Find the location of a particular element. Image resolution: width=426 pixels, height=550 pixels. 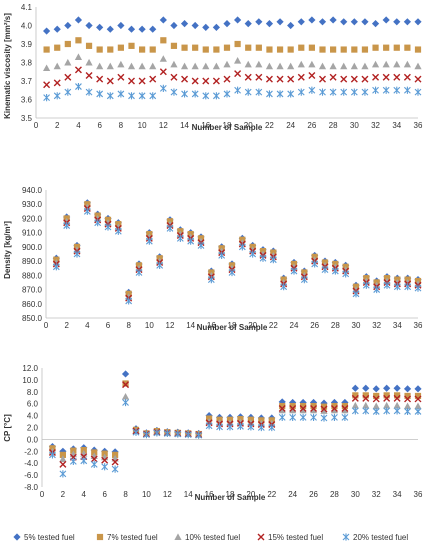

legend-label: 5% tested fuel is located at coordinates (49, 537).